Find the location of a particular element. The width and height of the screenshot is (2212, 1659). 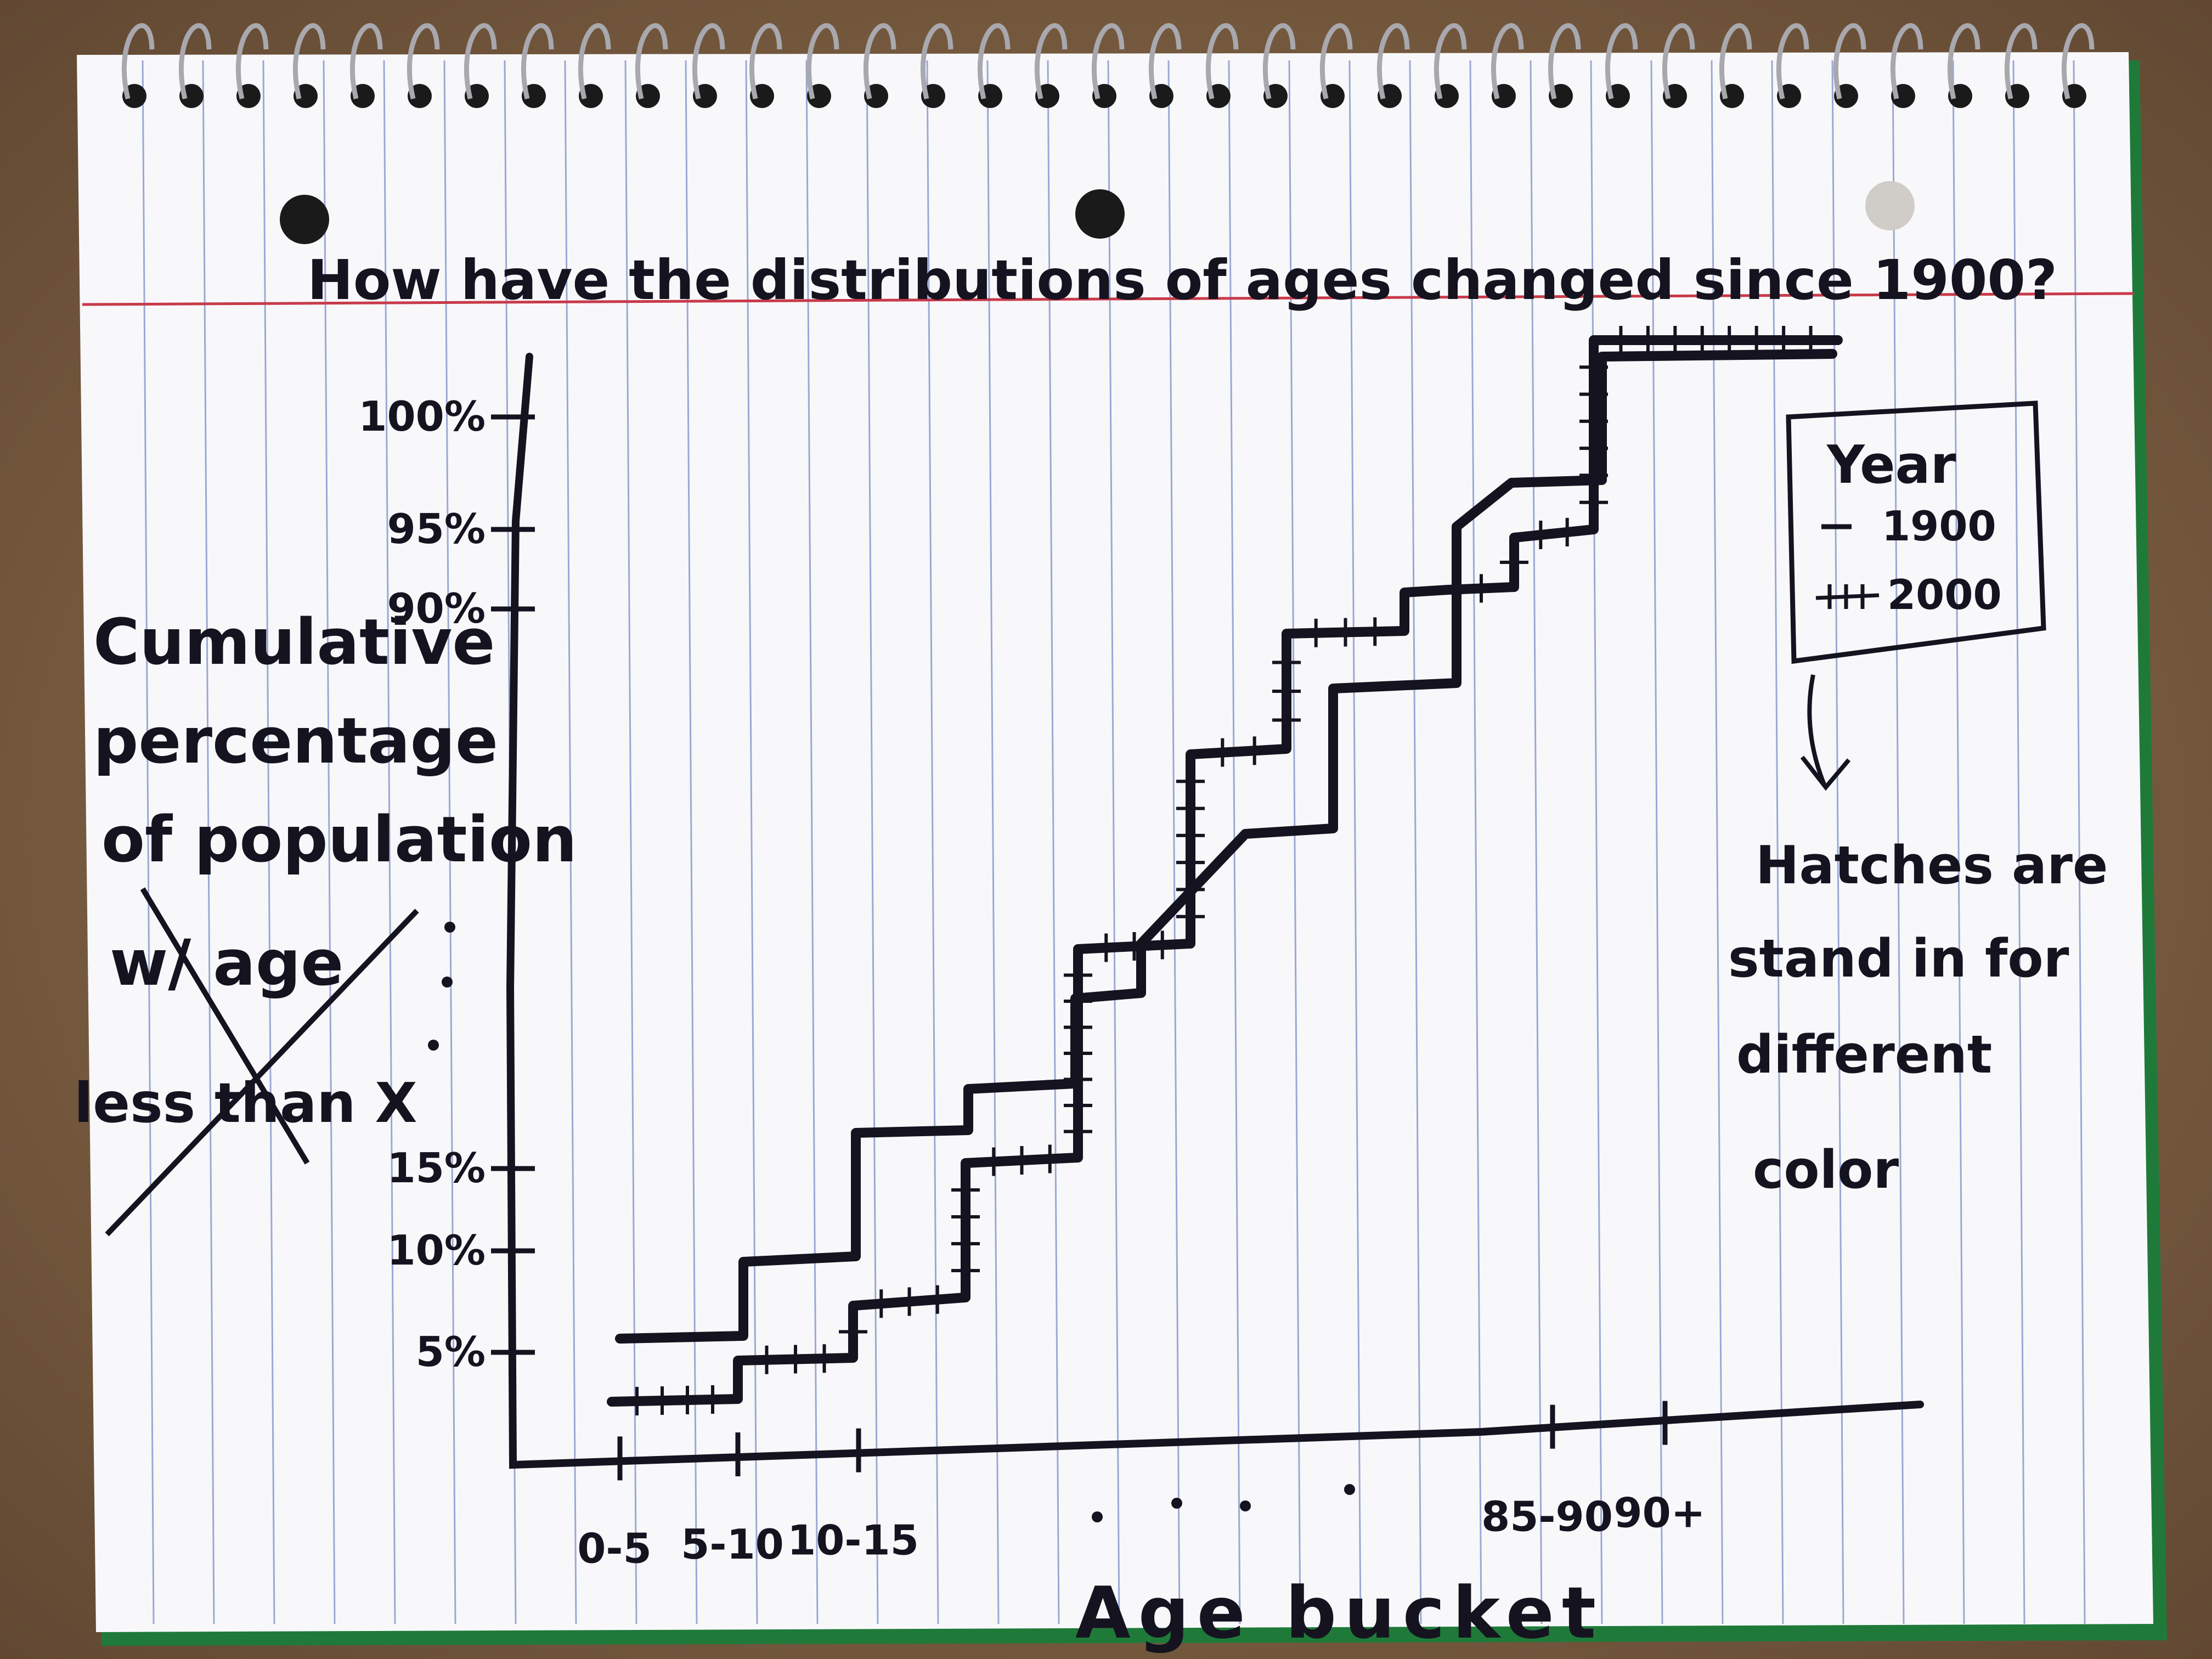

legend-marker-2000 is located at coordinates (1847, 596).